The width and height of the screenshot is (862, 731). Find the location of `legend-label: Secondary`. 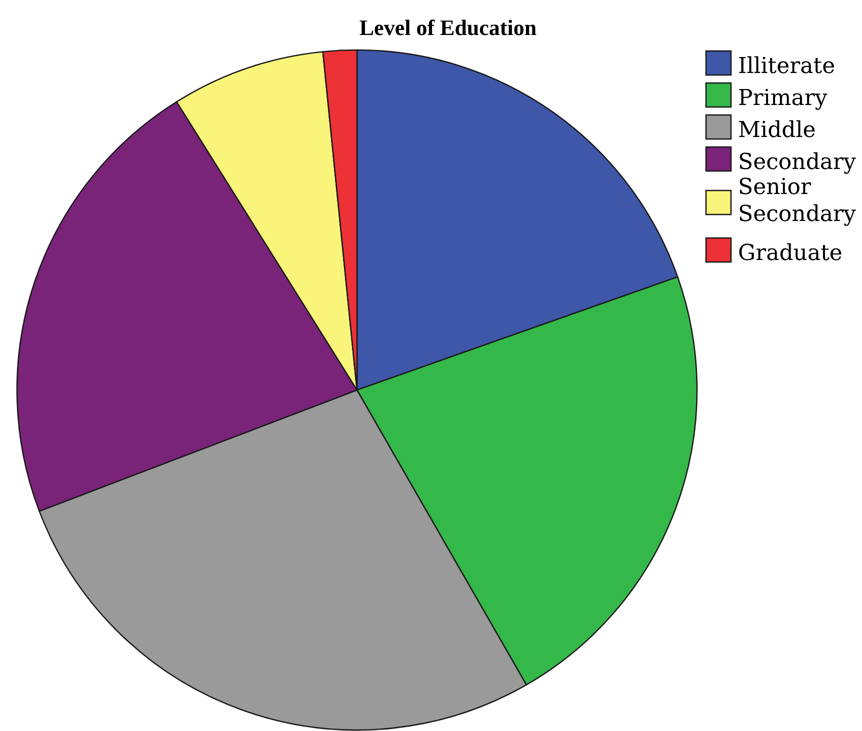

legend-label: Secondary is located at coordinates (797, 162).